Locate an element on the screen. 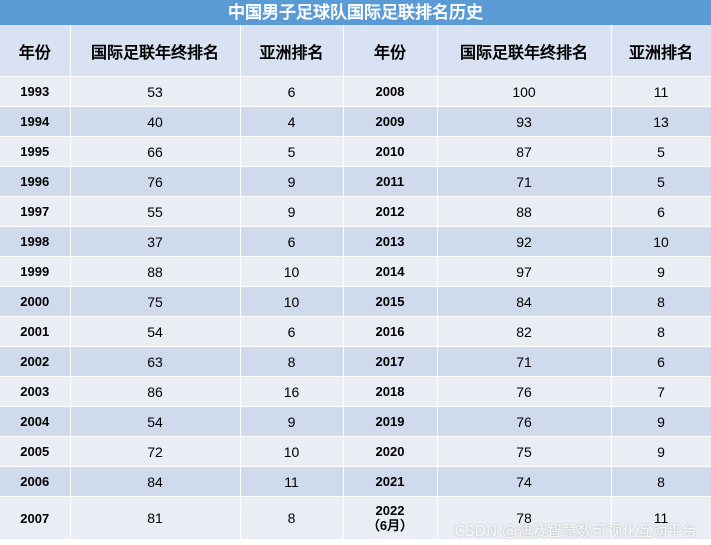  table-row: 1998 37 6 2013 92 10 is located at coordinates (355, 241).